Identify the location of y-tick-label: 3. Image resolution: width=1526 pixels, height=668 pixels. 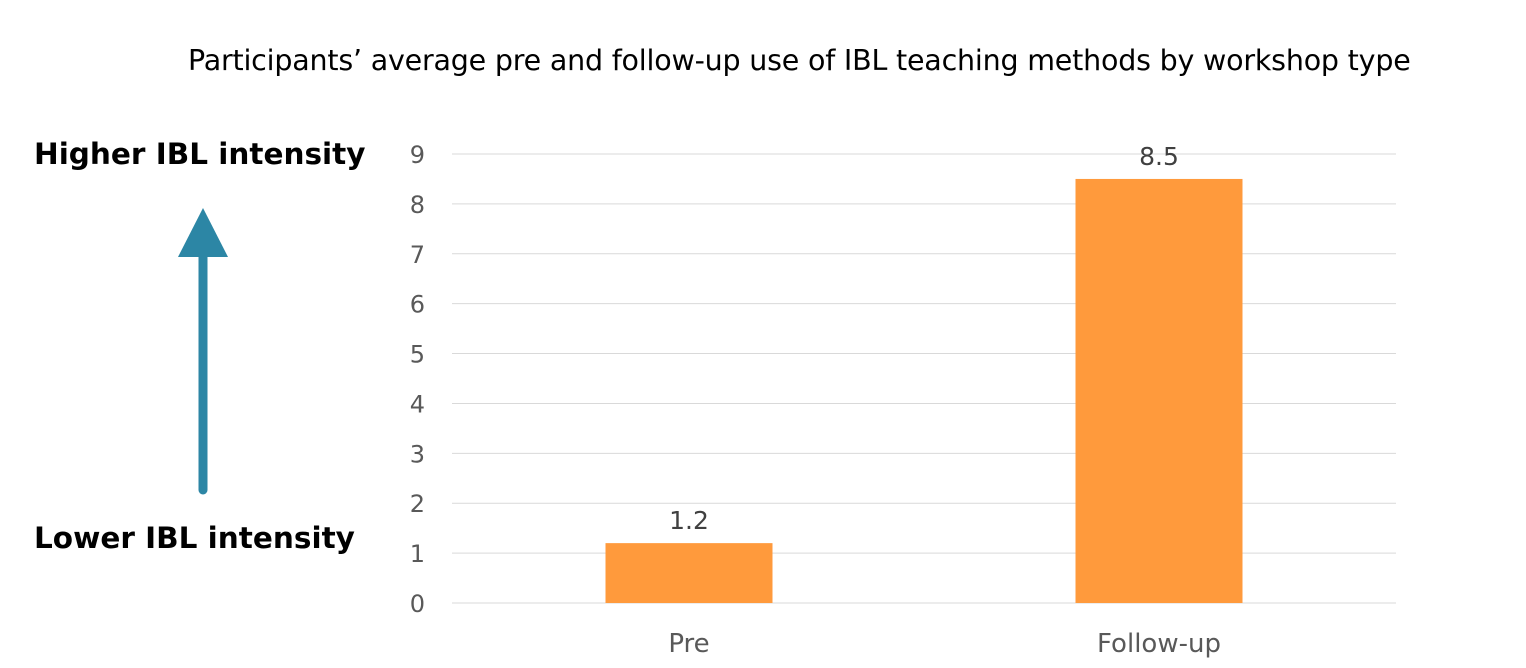
(417, 454).